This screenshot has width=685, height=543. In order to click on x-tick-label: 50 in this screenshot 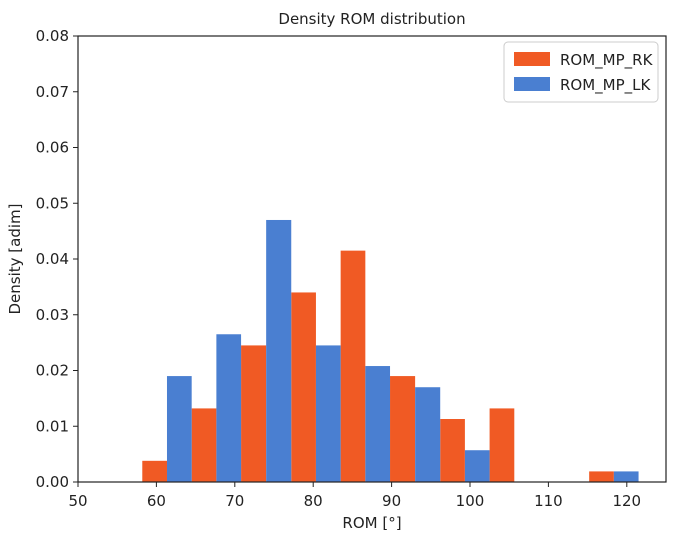, I will do `click(77, 501)`.